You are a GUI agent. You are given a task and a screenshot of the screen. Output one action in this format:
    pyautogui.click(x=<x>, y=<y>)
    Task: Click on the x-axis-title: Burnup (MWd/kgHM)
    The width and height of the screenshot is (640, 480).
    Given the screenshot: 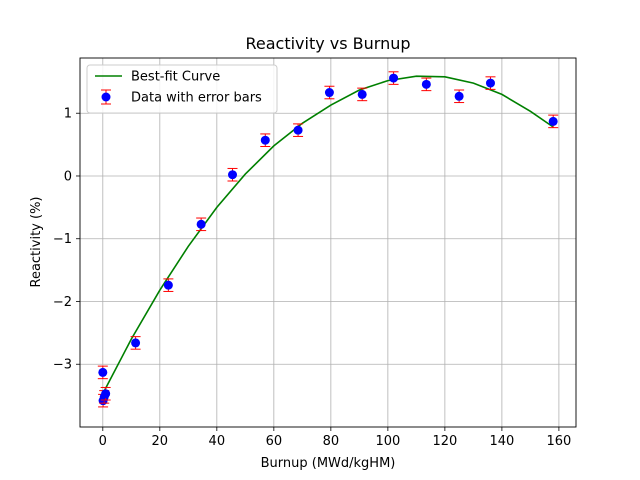 What is the action you would take?
    pyautogui.click(x=328, y=463)
    